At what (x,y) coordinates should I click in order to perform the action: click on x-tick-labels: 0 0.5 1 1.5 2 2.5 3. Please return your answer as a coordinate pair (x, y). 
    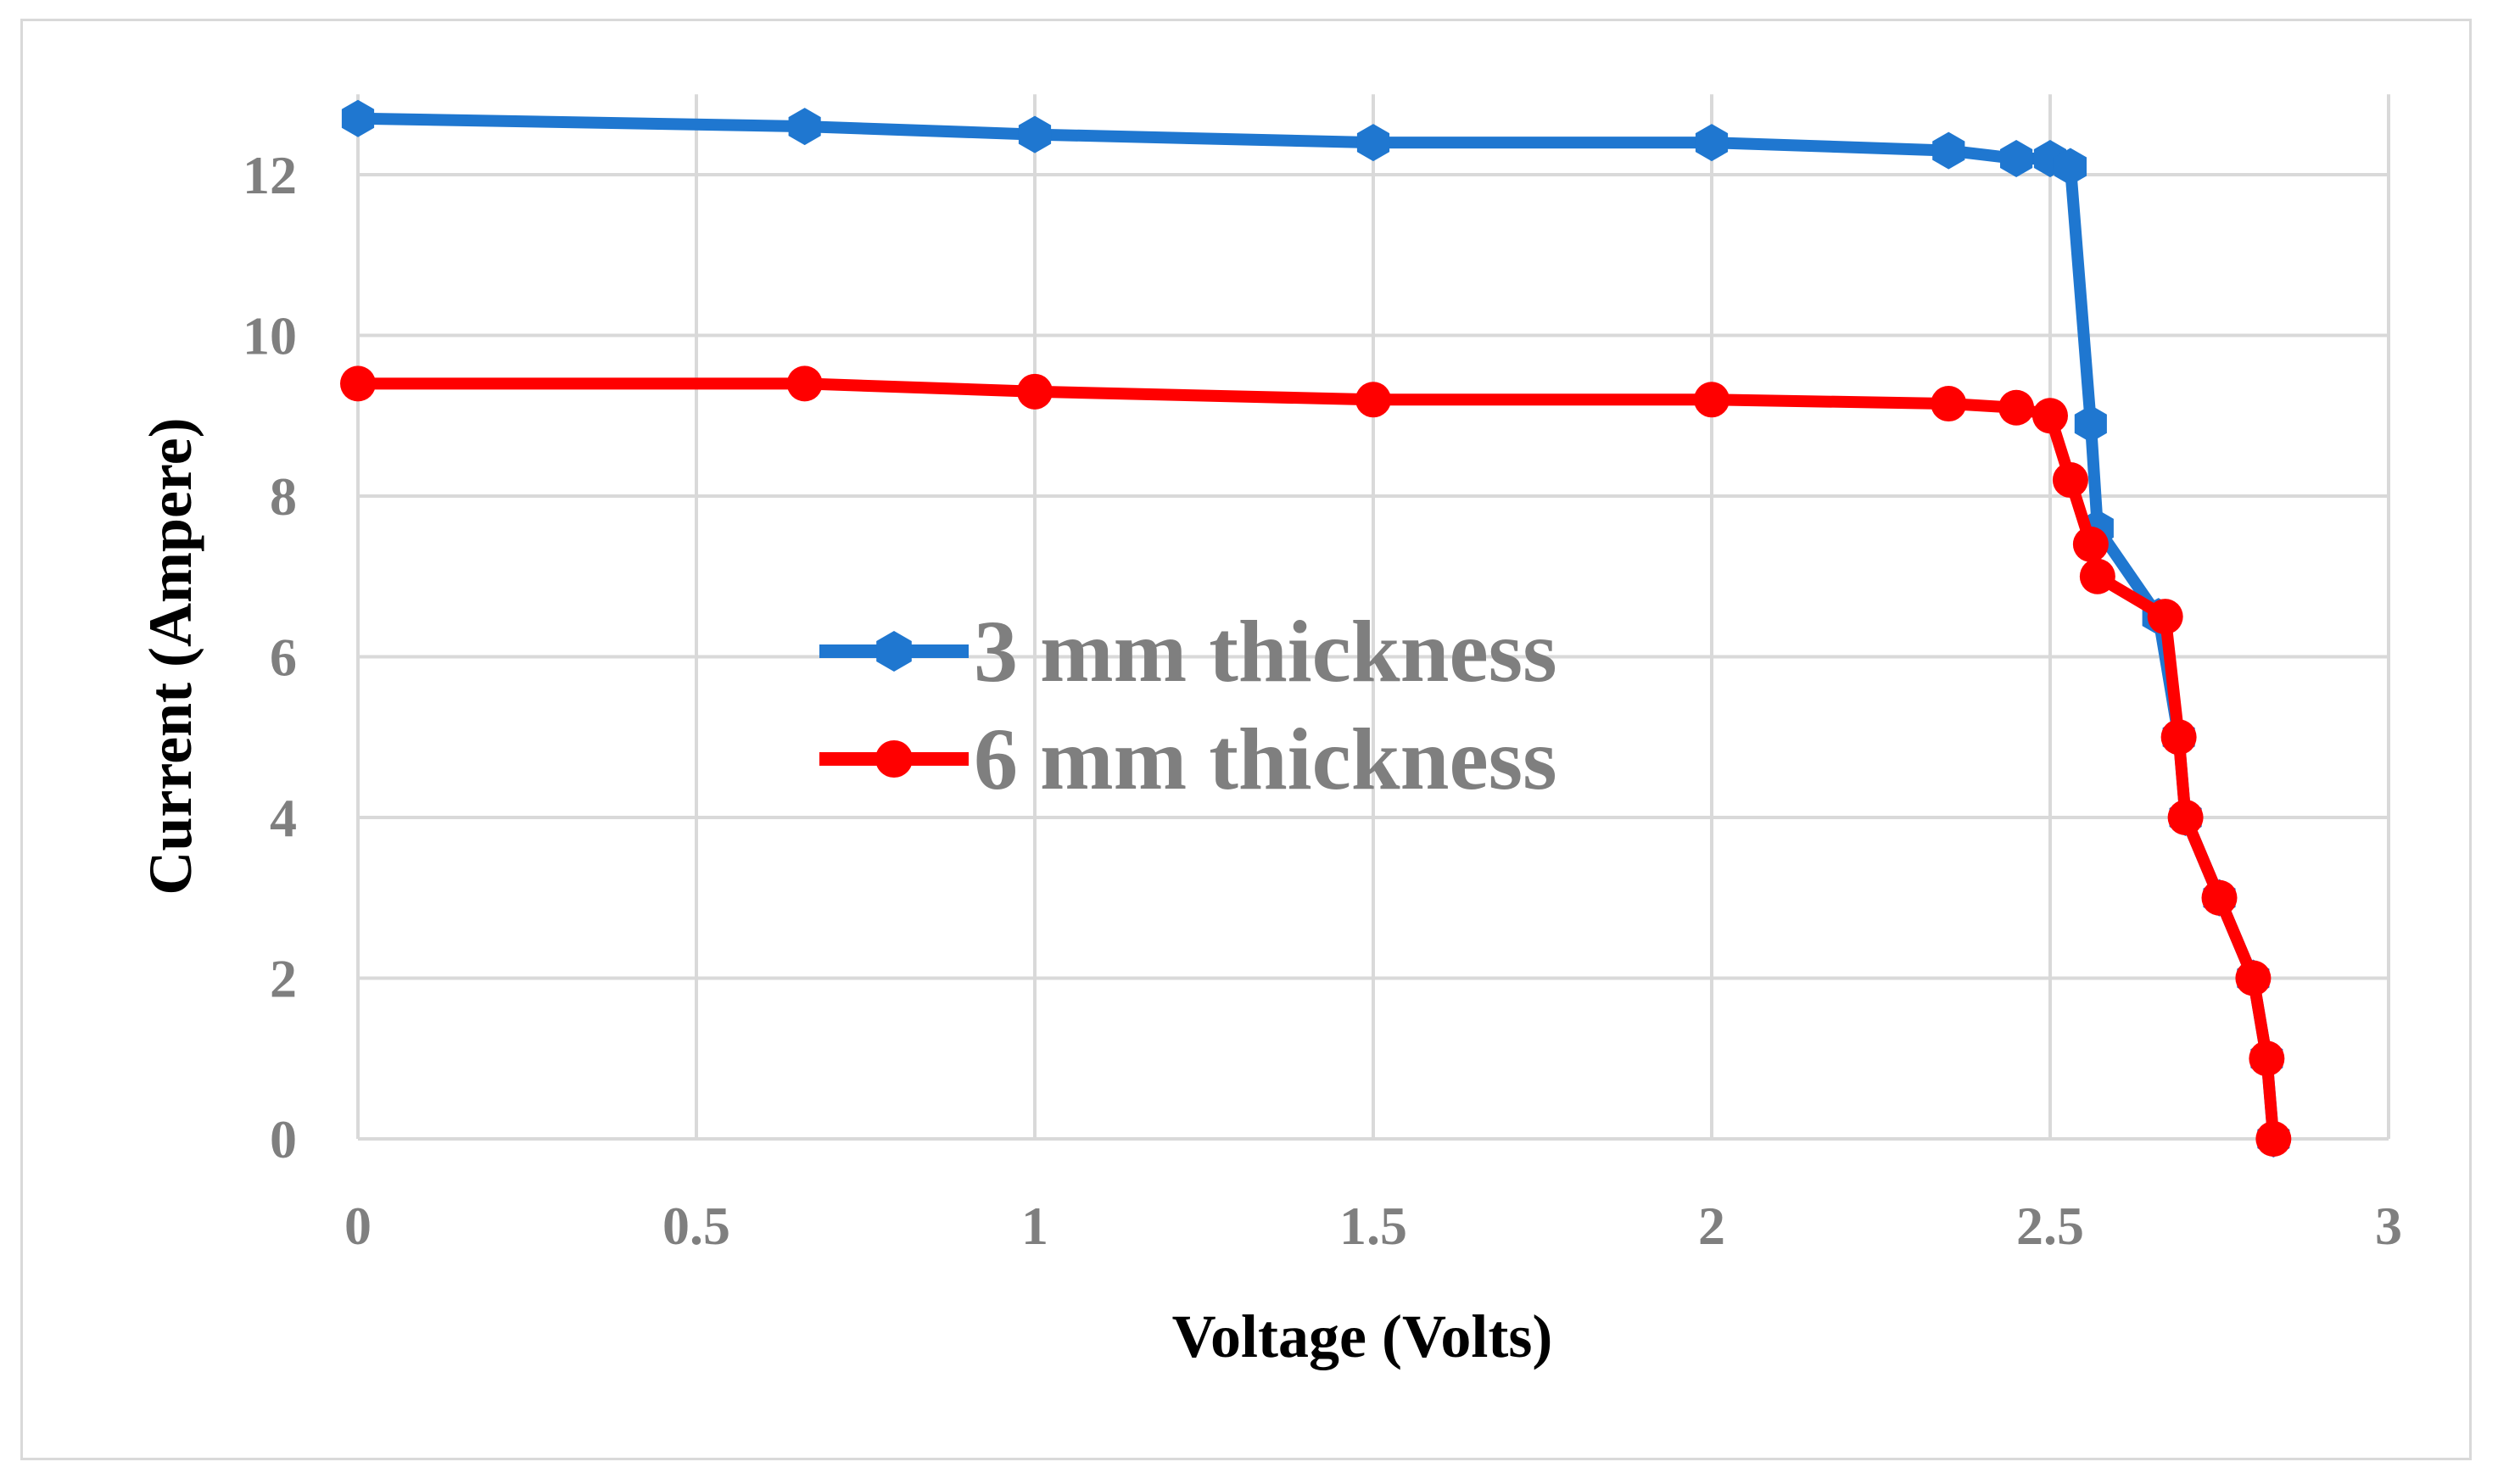
    Looking at the image, I should click on (1373, 1226).